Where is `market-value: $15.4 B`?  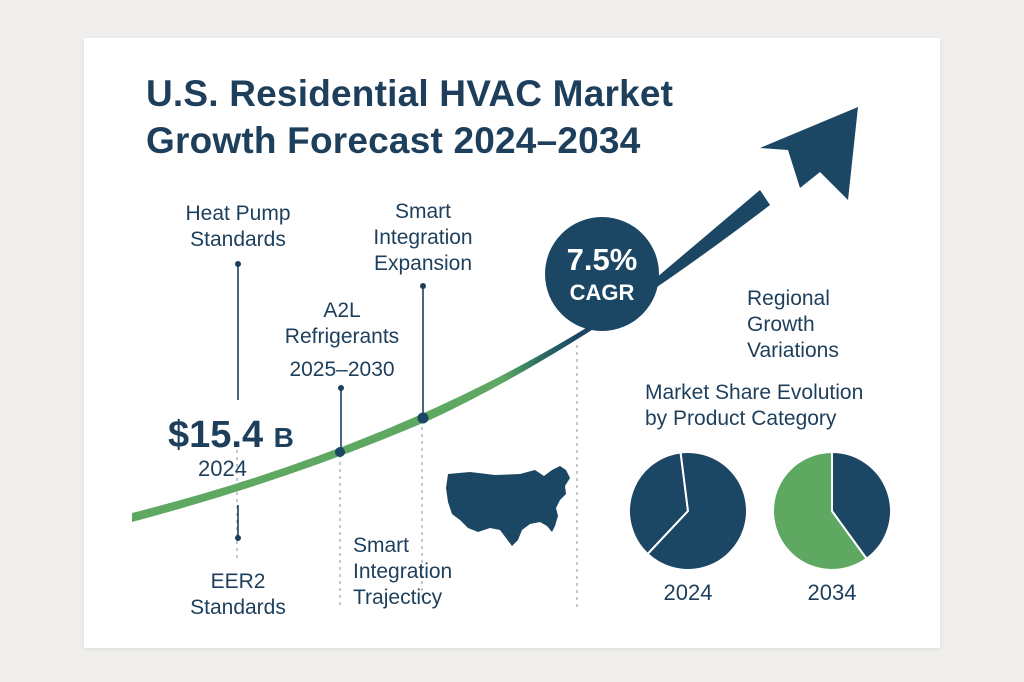 market-value: $15.4 B is located at coordinates (231, 436).